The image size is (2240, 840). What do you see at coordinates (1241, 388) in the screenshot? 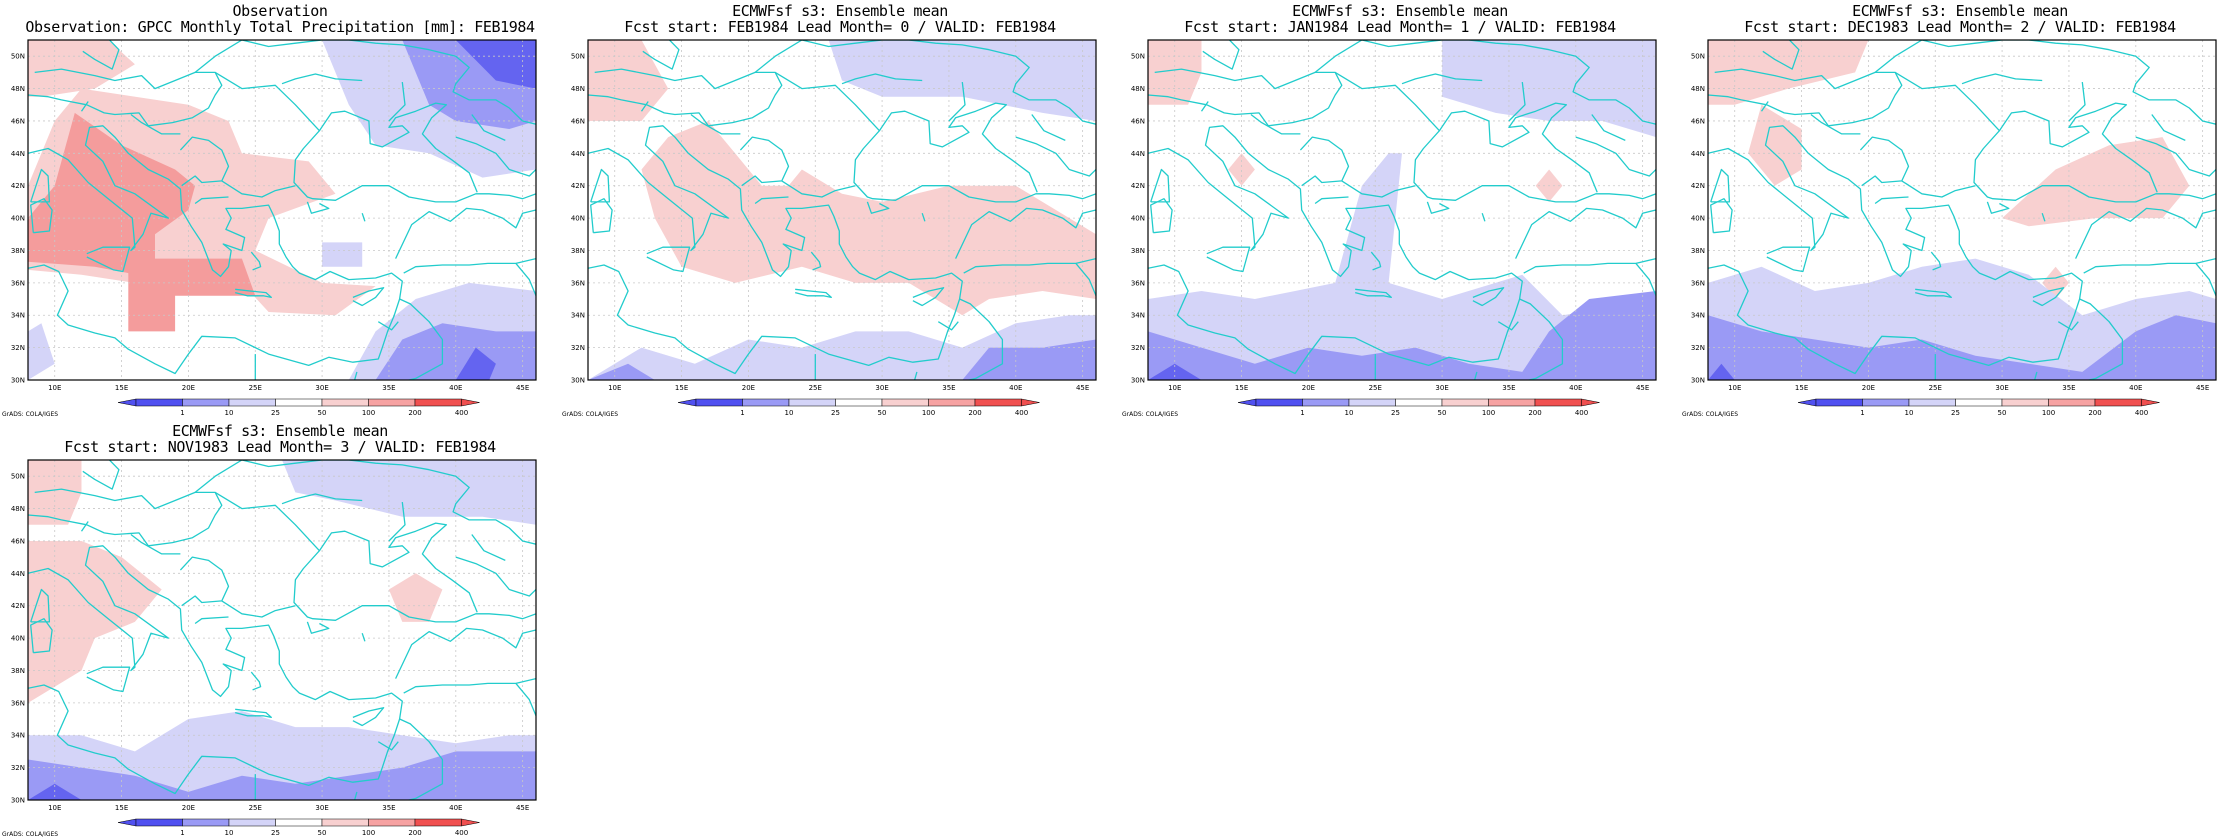
I see `lon-tick-label: 15E` at bounding box center [1241, 388].